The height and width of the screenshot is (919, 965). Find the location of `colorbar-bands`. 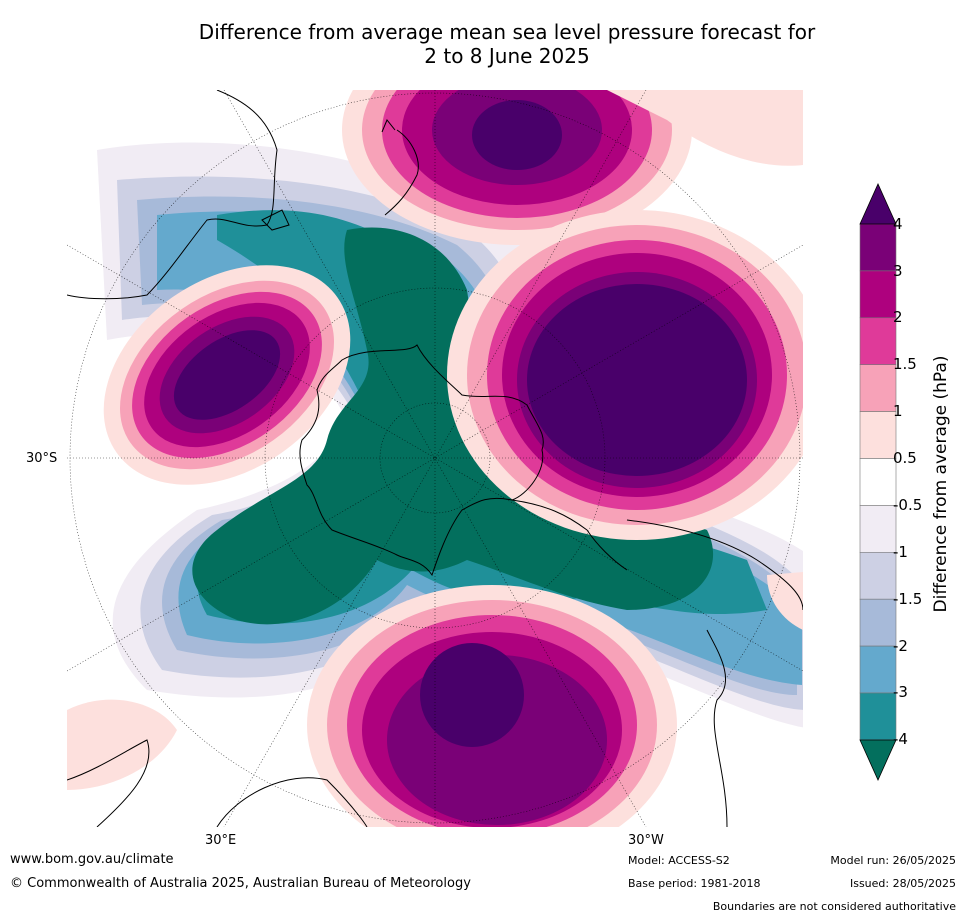

colorbar-bands is located at coordinates (878, 482).